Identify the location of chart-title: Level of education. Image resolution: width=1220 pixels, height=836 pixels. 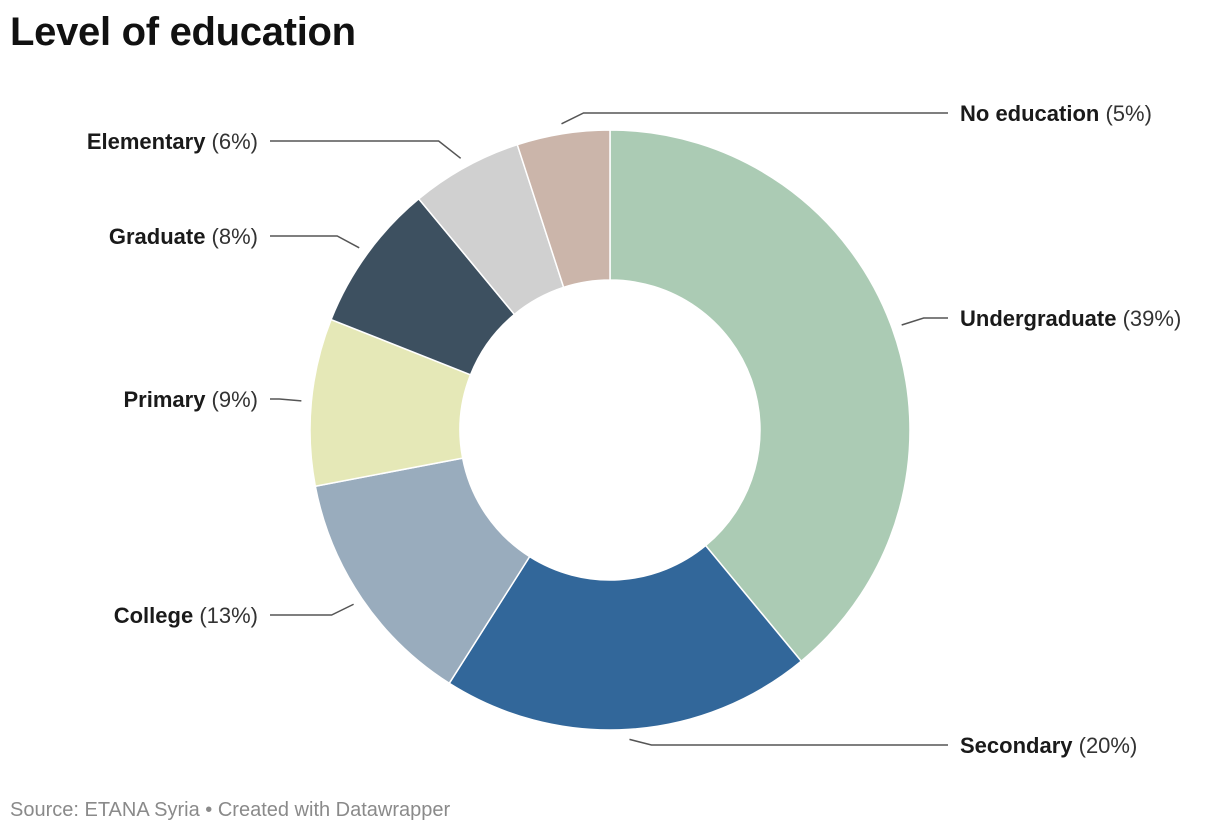
(183, 32).